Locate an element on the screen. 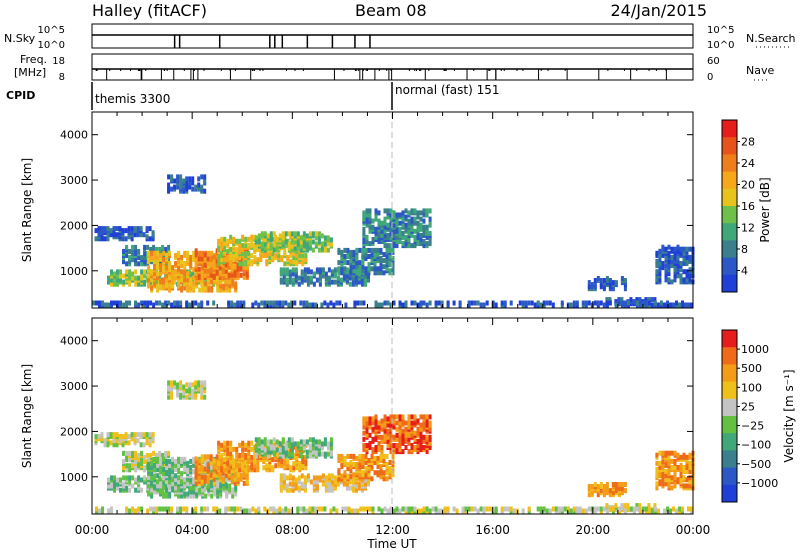 Image resolution: width=800 pixels, height=554 pixels. time-axis-label: Time UT is located at coordinates (391, 544).